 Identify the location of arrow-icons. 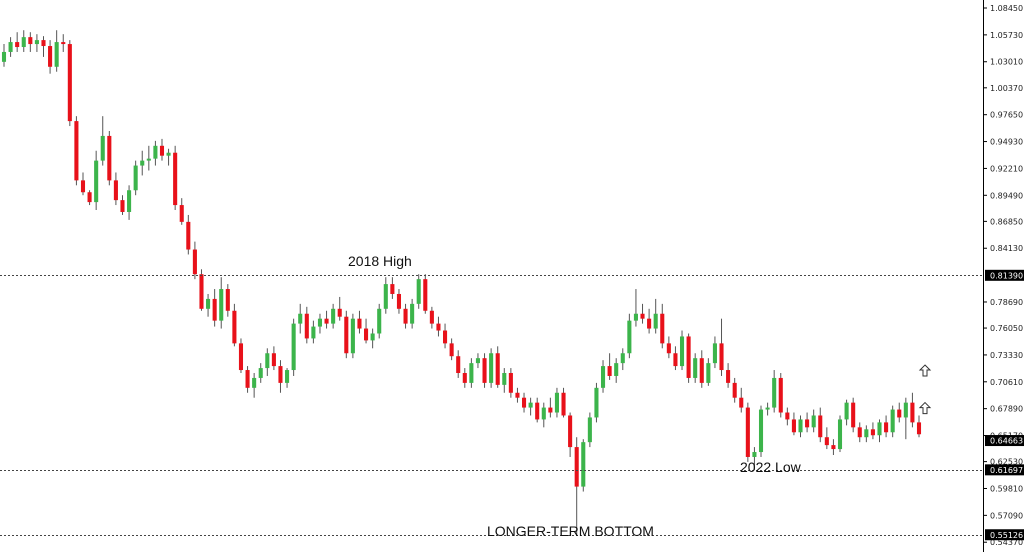
(925, 389).